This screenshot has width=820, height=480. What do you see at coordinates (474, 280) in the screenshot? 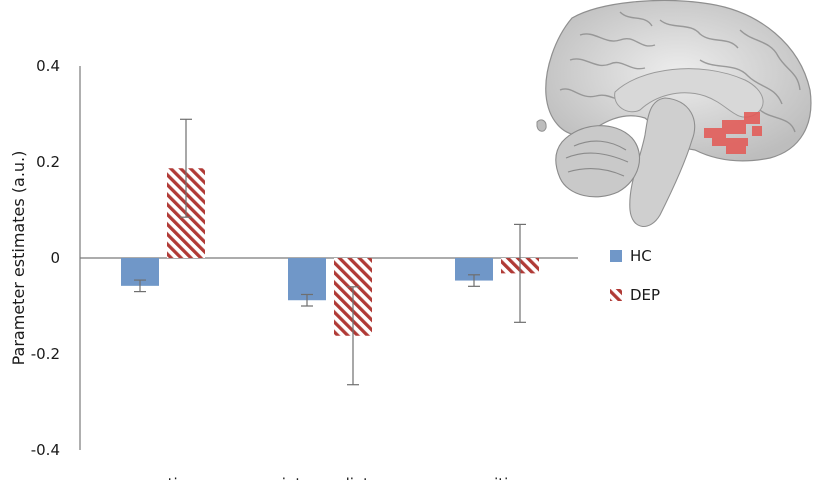
I see `error-bar-hc-positive` at bounding box center [474, 280].